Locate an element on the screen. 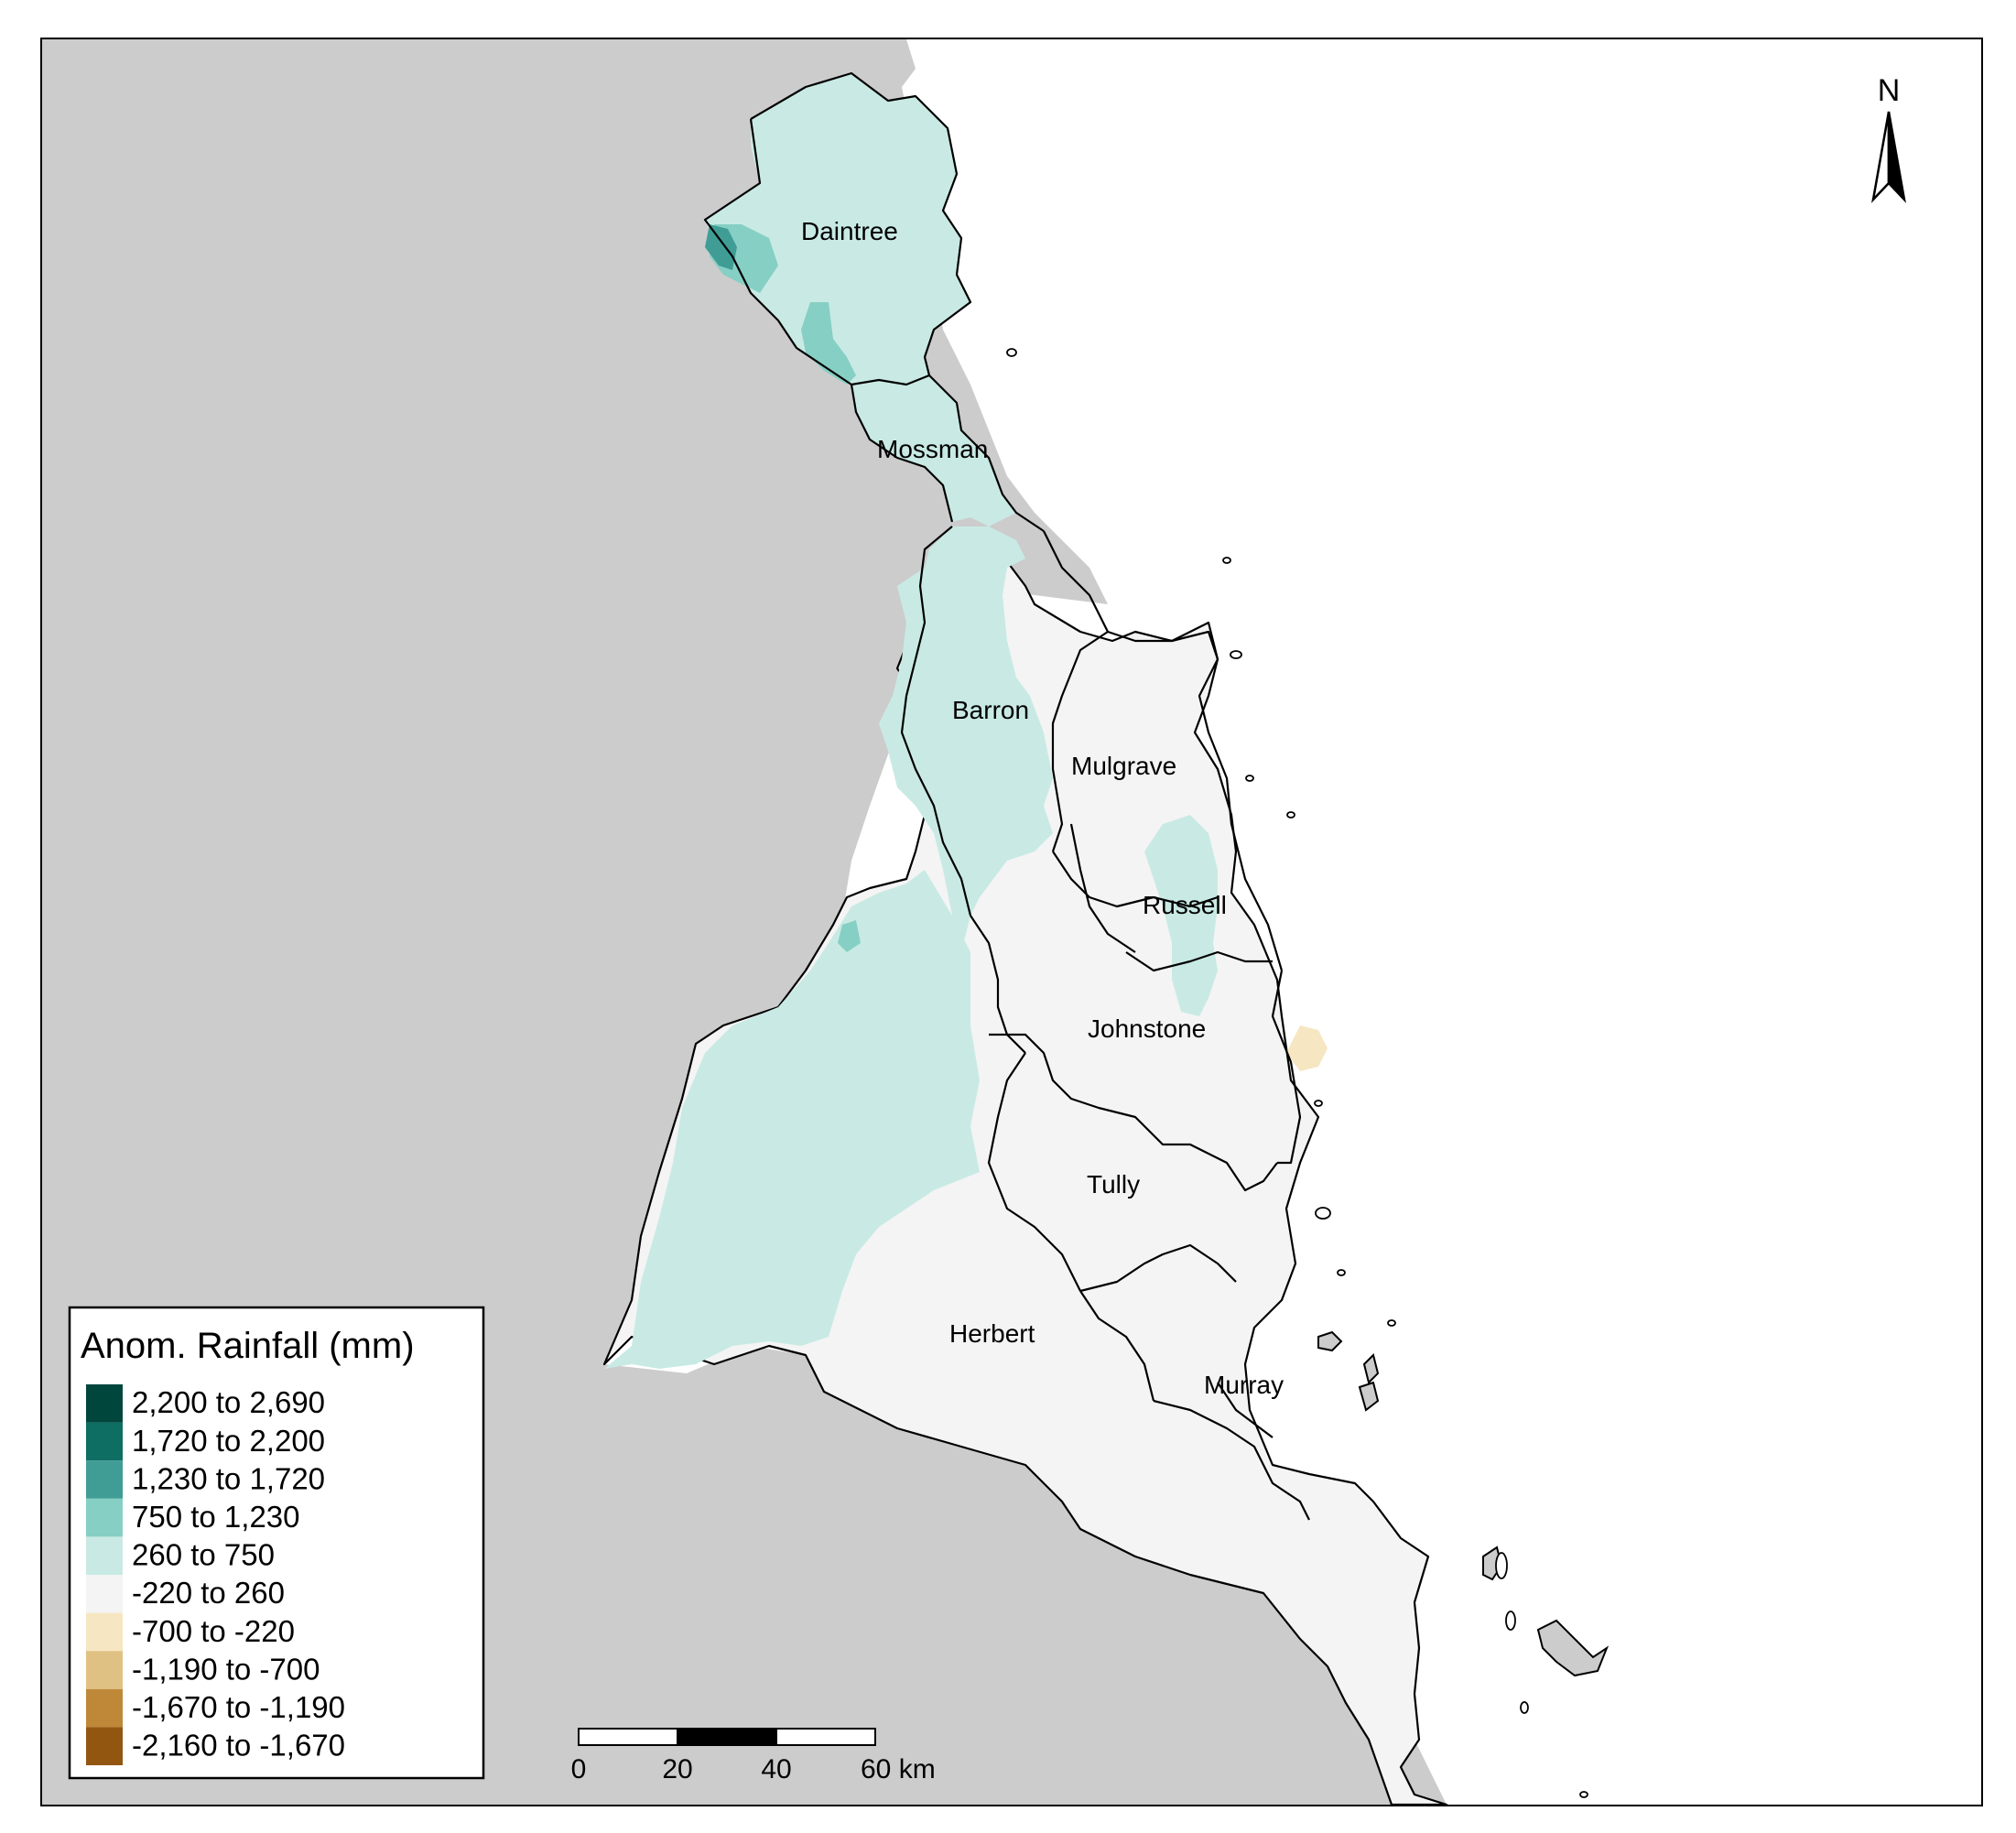 Image resolution: width=2016 pixels, height=1833 pixels. legend-label: 750 to 1,230 is located at coordinates (216, 1517).